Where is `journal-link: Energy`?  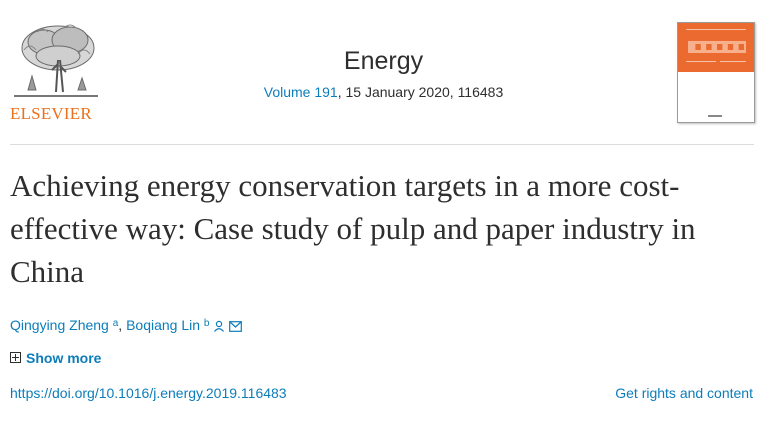
journal-link: Energy is located at coordinates (383, 61).